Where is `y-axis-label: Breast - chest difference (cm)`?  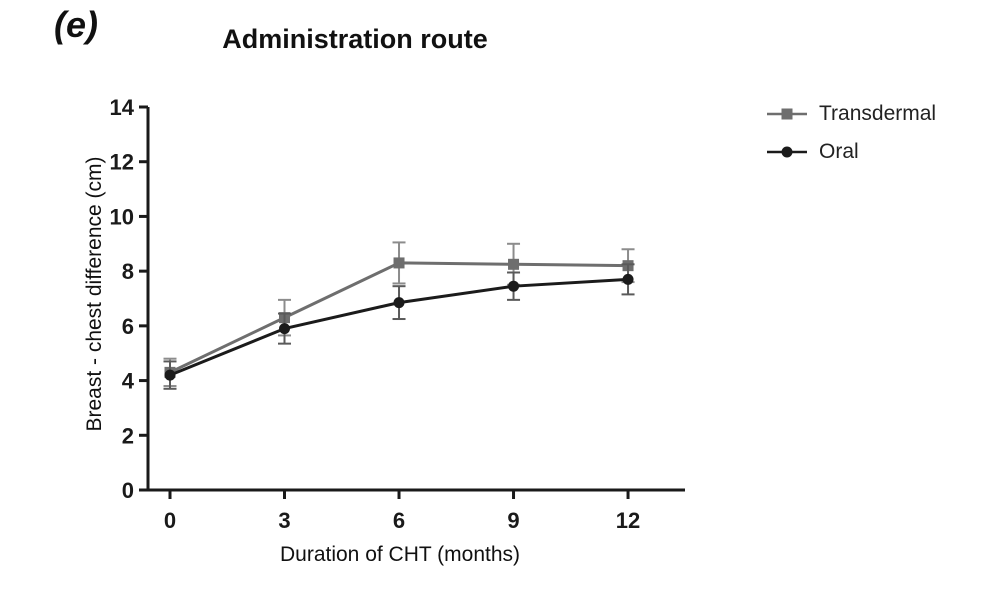 y-axis-label: Breast - chest difference (cm) is located at coordinates (94, 294).